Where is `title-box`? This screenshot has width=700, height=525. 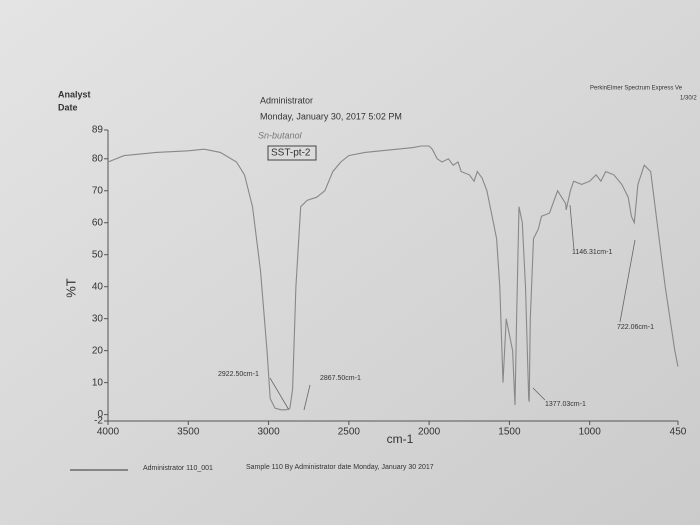 title-box is located at coordinates (292, 153).